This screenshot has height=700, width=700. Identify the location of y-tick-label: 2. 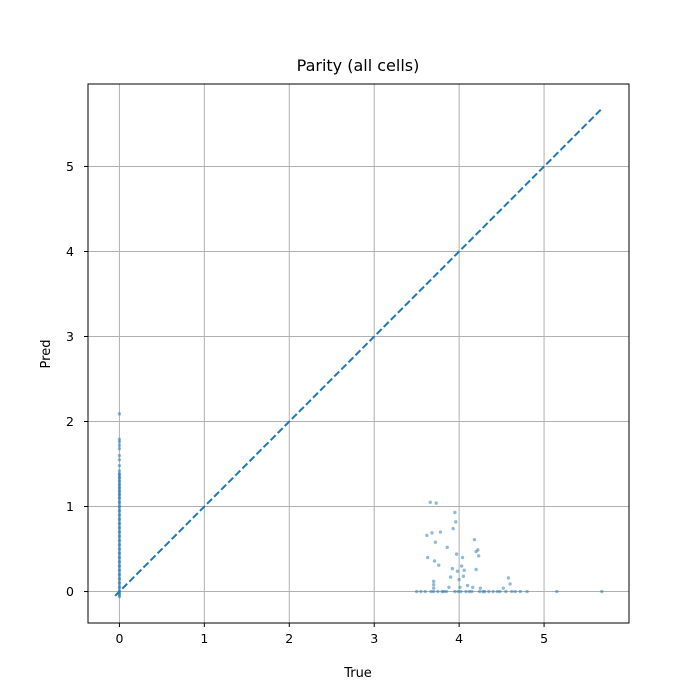
(70, 421).